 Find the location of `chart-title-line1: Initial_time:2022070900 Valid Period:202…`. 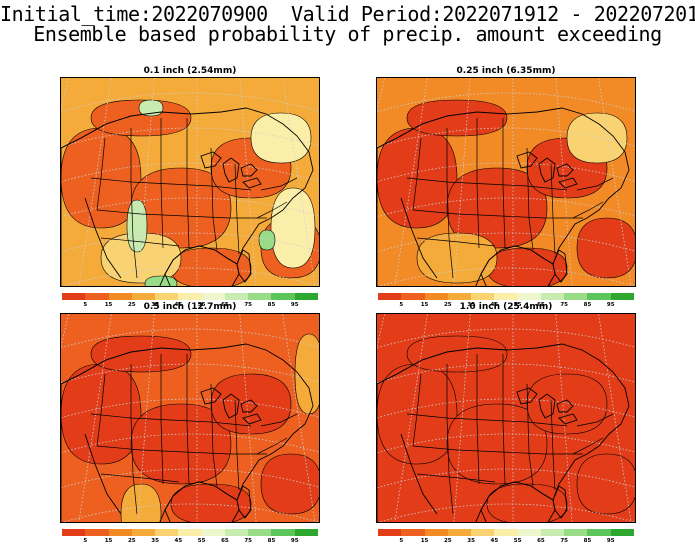

chart-title-line1: Initial_time:2022070900 Valid Period:202… is located at coordinates (347, 14).